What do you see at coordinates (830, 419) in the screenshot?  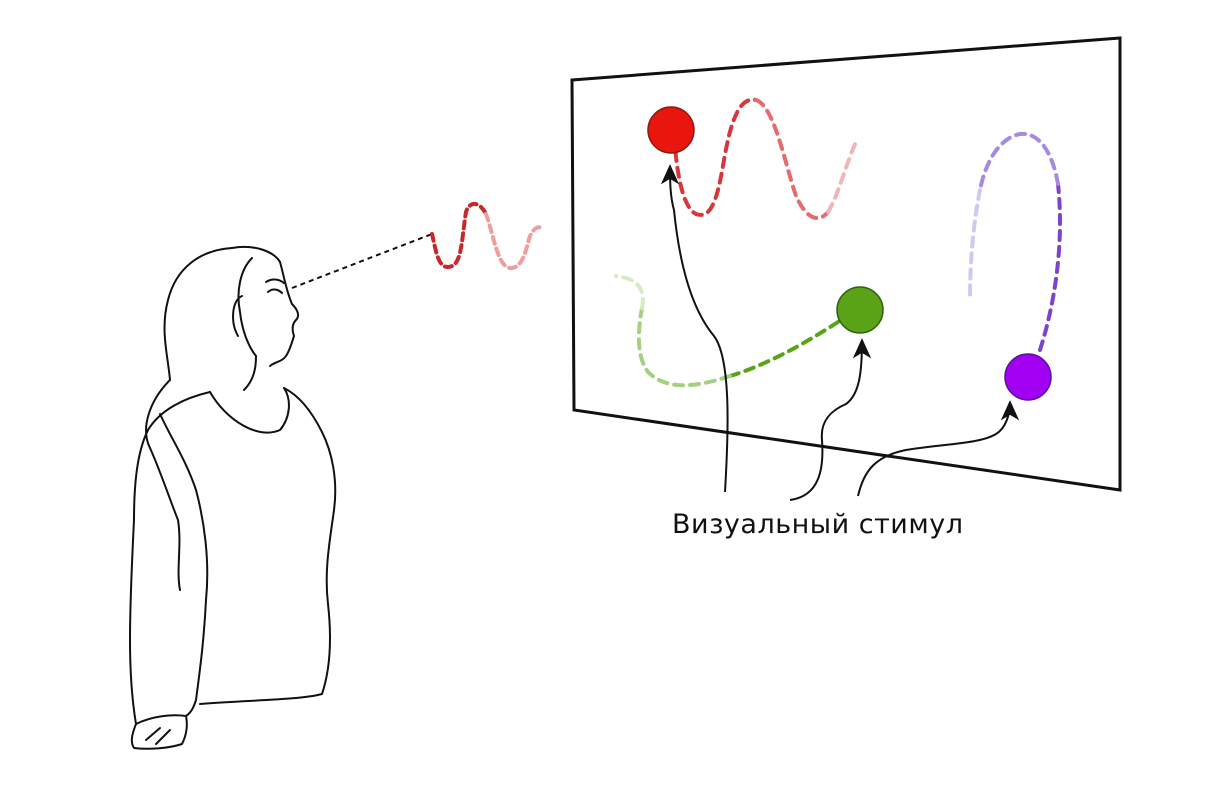 I see `arrow-to-green` at bounding box center [830, 419].